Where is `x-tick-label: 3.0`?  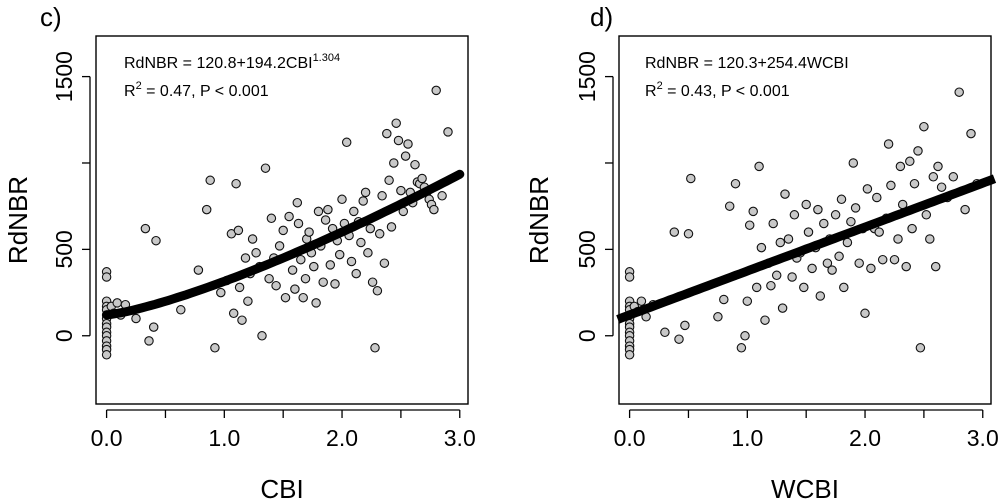
x-tick-label: 3.0 is located at coordinates (983, 438).